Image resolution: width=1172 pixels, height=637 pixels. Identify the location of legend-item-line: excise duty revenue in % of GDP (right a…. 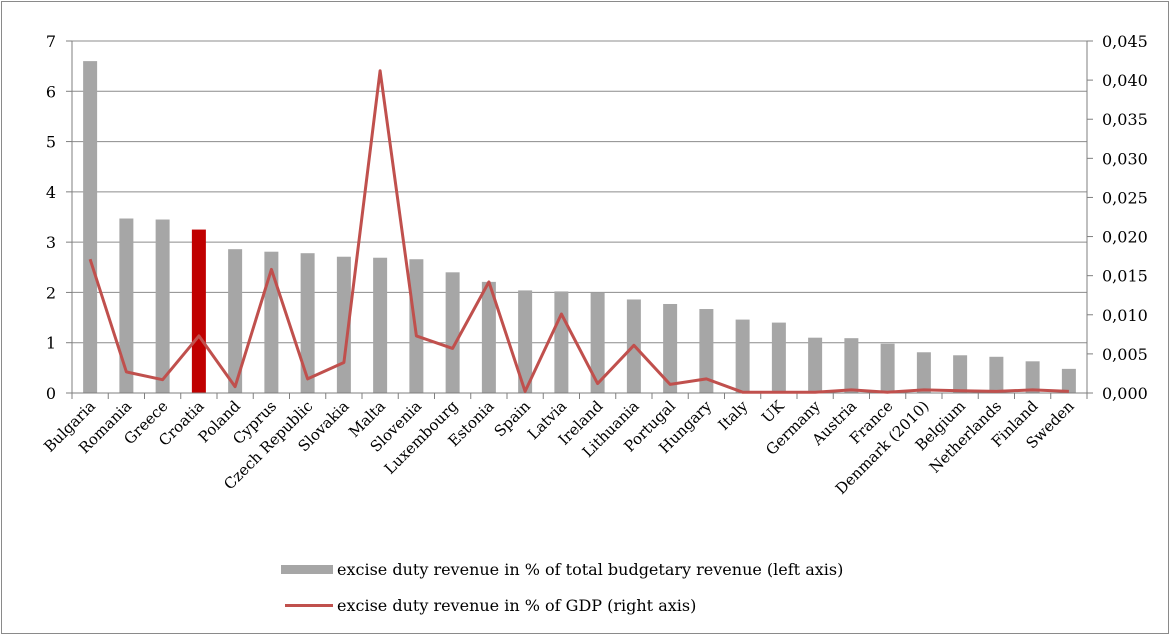
(490, 605).